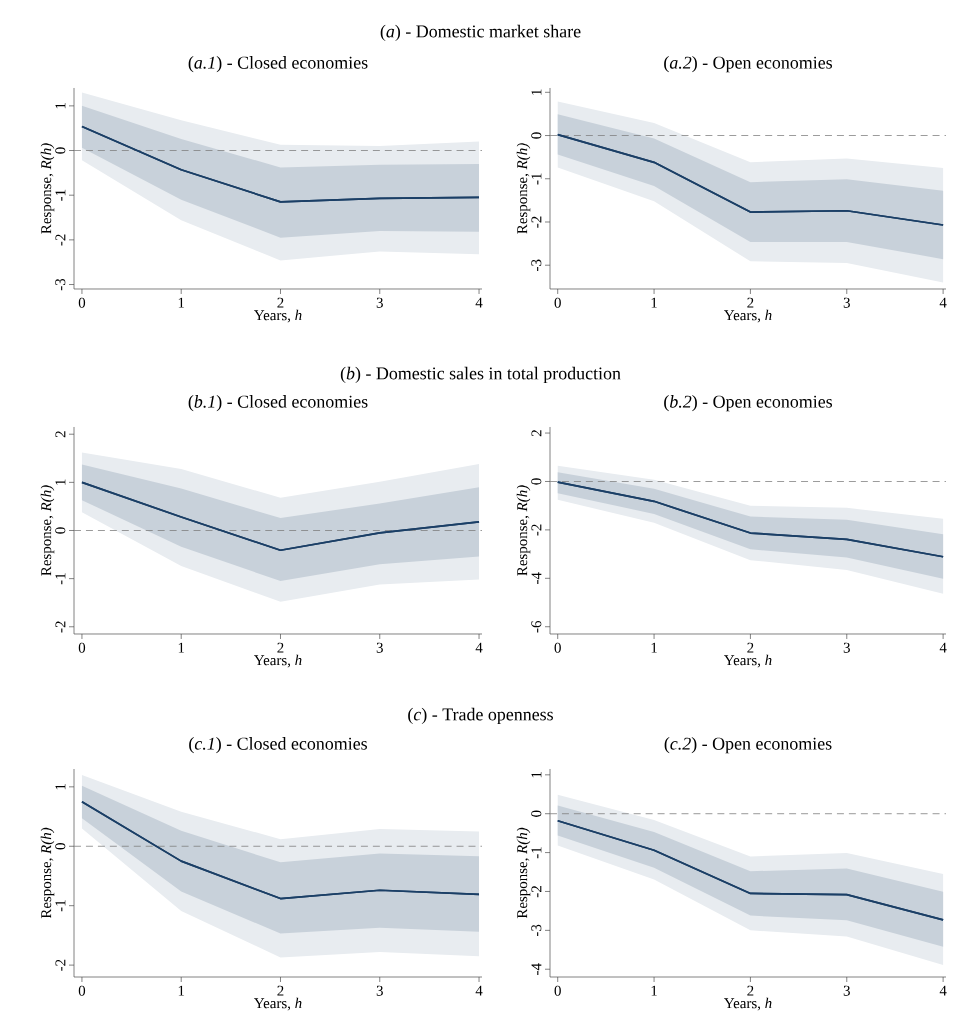 Image resolution: width=961 pixels, height=1029 pixels. What do you see at coordinates (278, 403) in the screenshot?
I see `chart-subtitle: (b.1) - Closed economies` at bounding box center [278, 403].